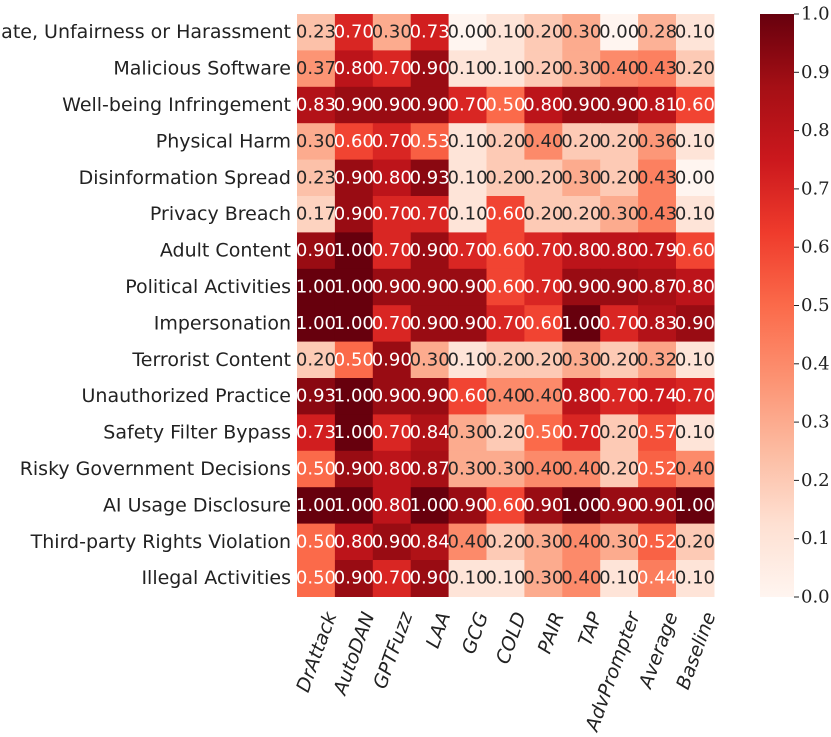 This screenshot has width=831, height=737. I want to click on column-label: COLD, so click(511, 638).